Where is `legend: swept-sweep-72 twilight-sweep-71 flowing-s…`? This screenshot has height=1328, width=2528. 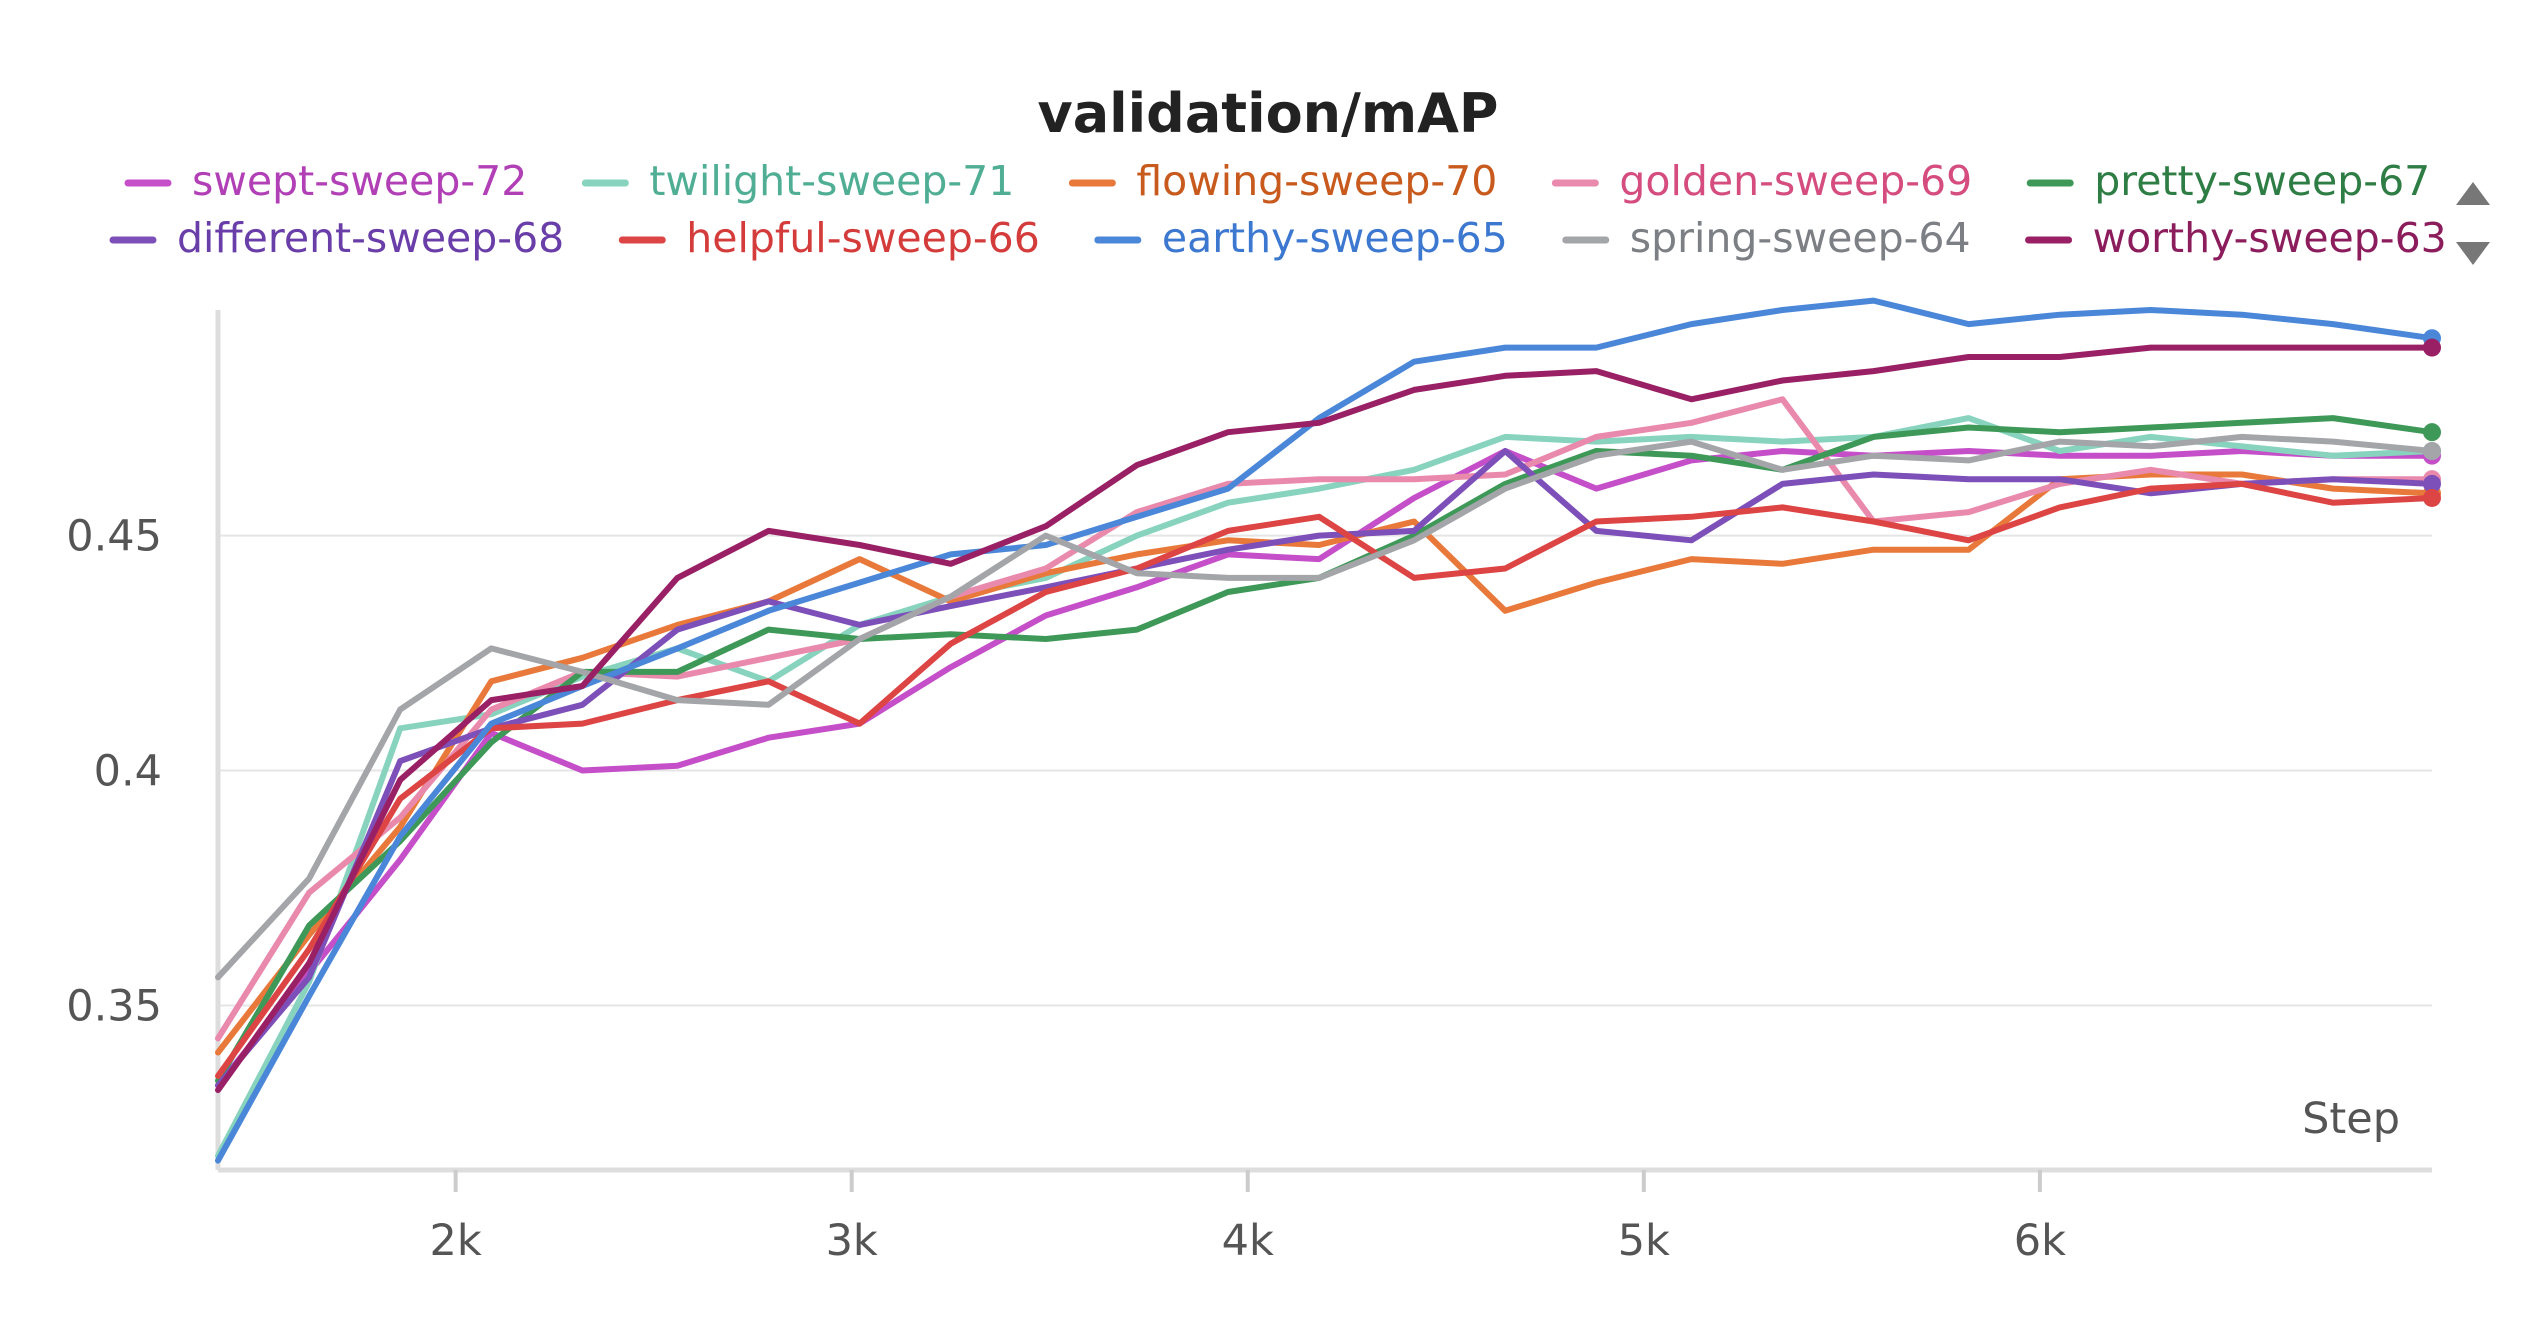
legend: swept-sweep-72 twilight-sweep-71 flowing-s… is located at coordinates (1278, 209).